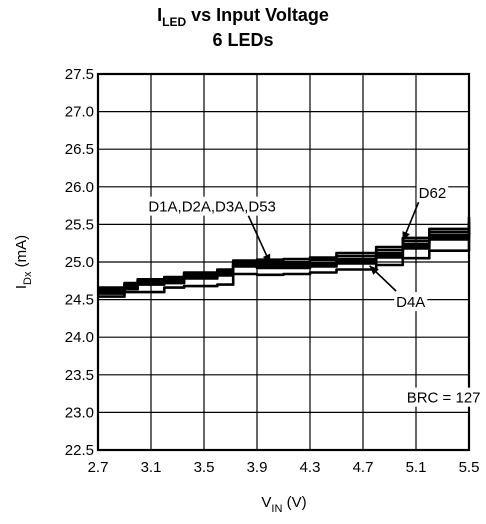  What do you see at coordinates (79, 224) in the screenshot?
I see `y-tick-label: 25.5` at bounding box center [79, 224].